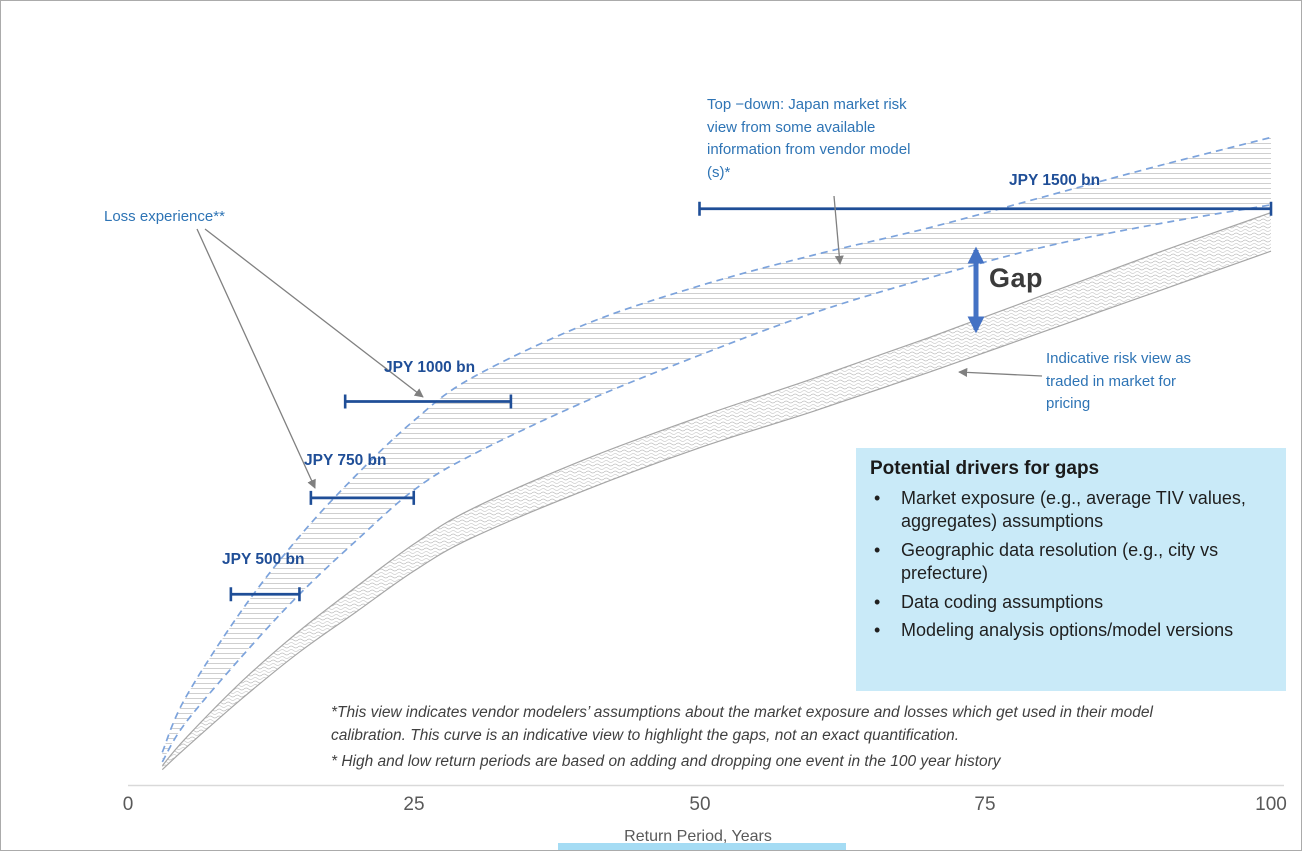 This screenshot has width=1302, height=851. I want to click on drivers-item-text: Modeling analysis options/model versions, so click(1067, 629).